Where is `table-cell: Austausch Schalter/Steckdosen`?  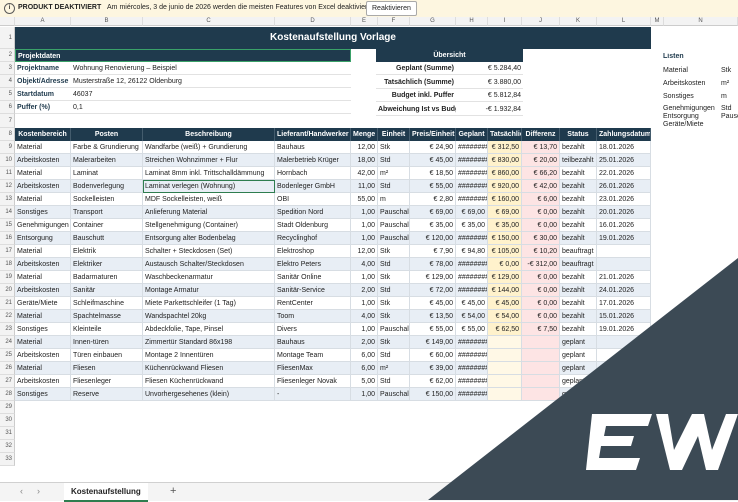
table-cell: Austausch Schalter/Steckdosen is located at coordinates (209, 264).